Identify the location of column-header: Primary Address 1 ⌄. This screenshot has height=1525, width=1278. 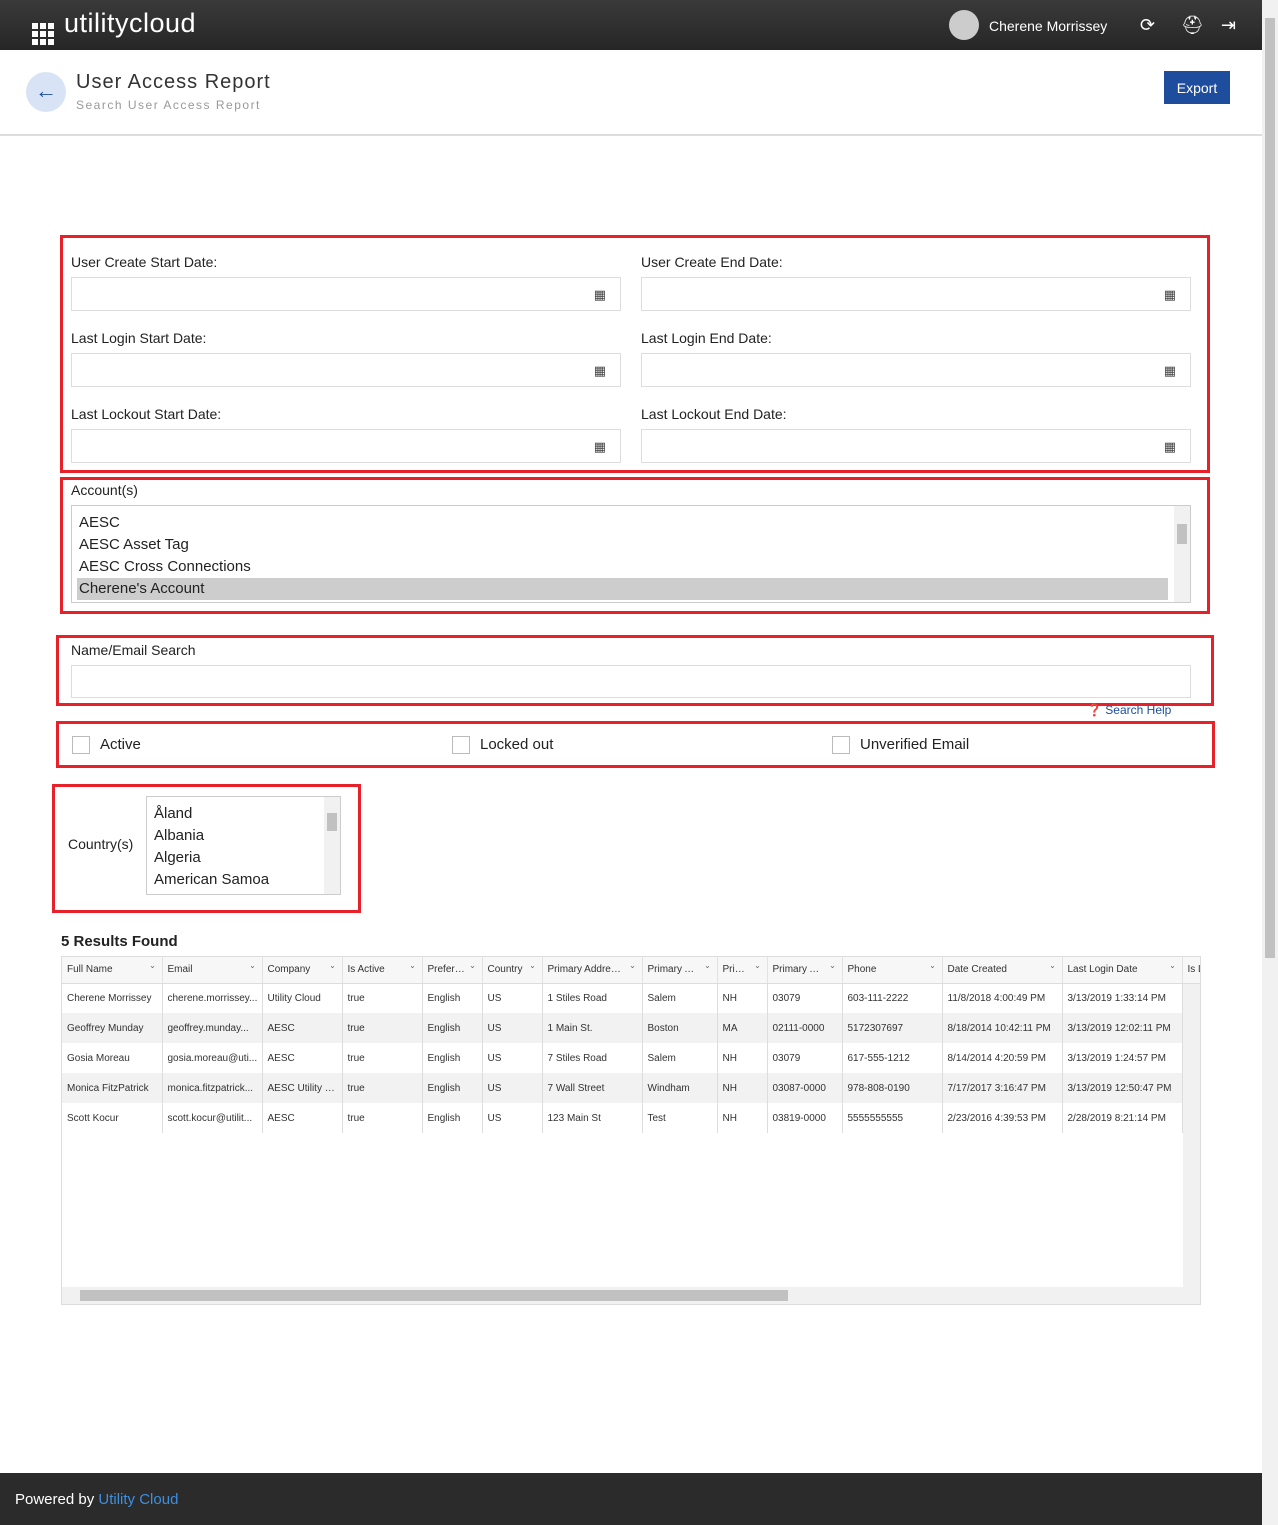
(592, 970).